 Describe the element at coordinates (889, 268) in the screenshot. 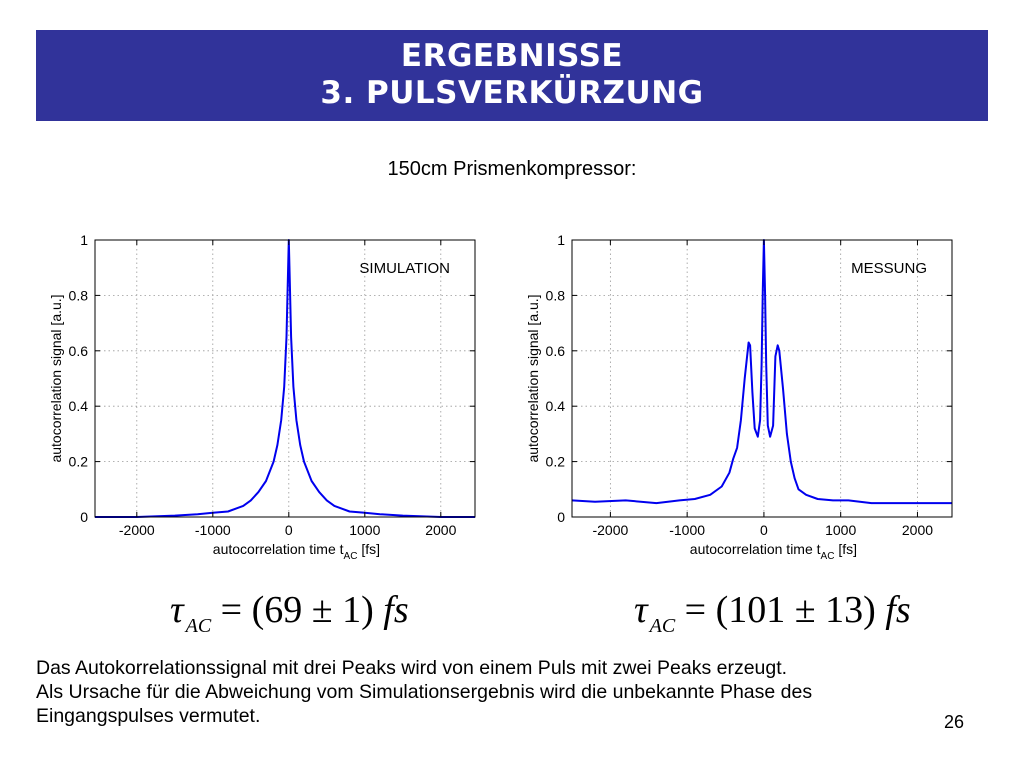

I see `messung-annotation: MESSUNG` at that location.